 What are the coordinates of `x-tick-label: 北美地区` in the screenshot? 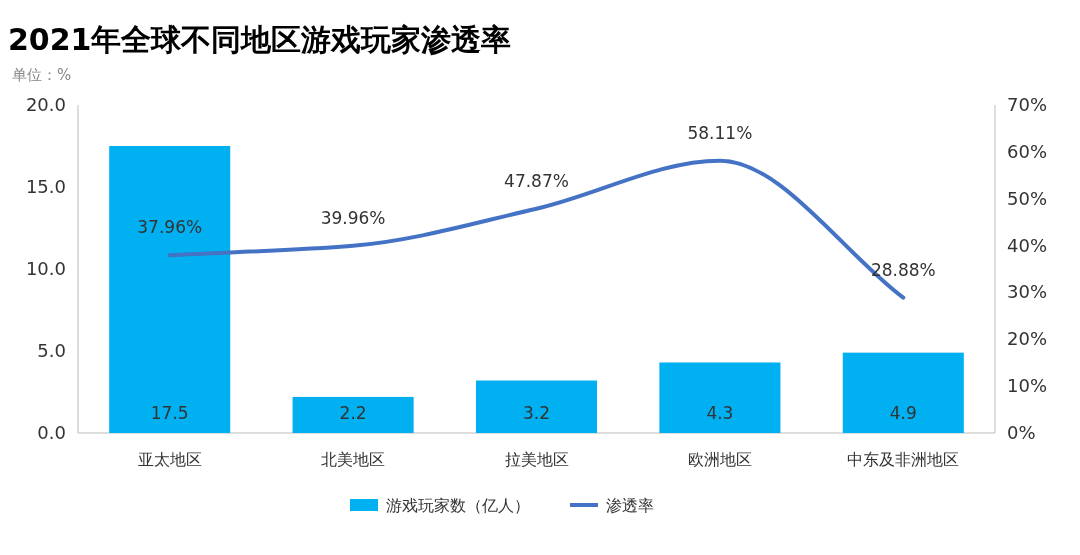 It's located at (353, 459).